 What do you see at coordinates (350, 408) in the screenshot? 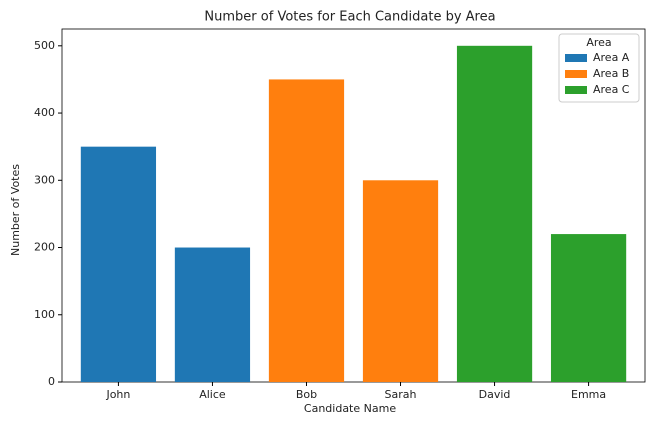
I see `x-axis-label: Candidate Name` at bounding box center [350, 408].